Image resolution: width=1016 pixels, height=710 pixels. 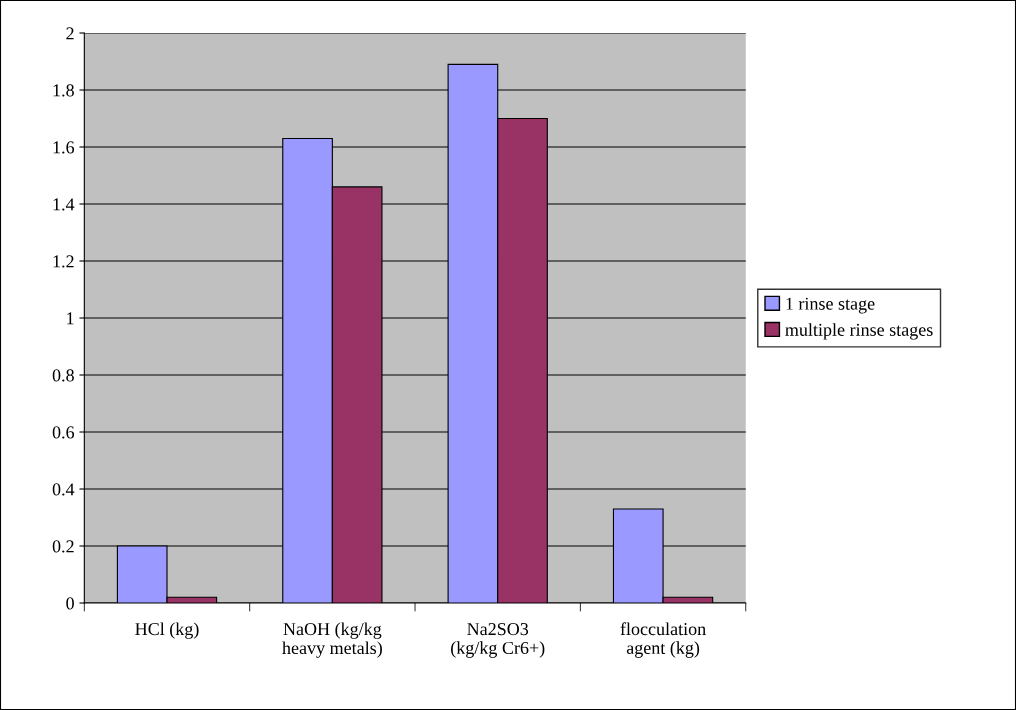 What do you see at coordinates (70, 318) in the screenshot?
I see `y-tick-label: 1` at bounding box center [70, 318].